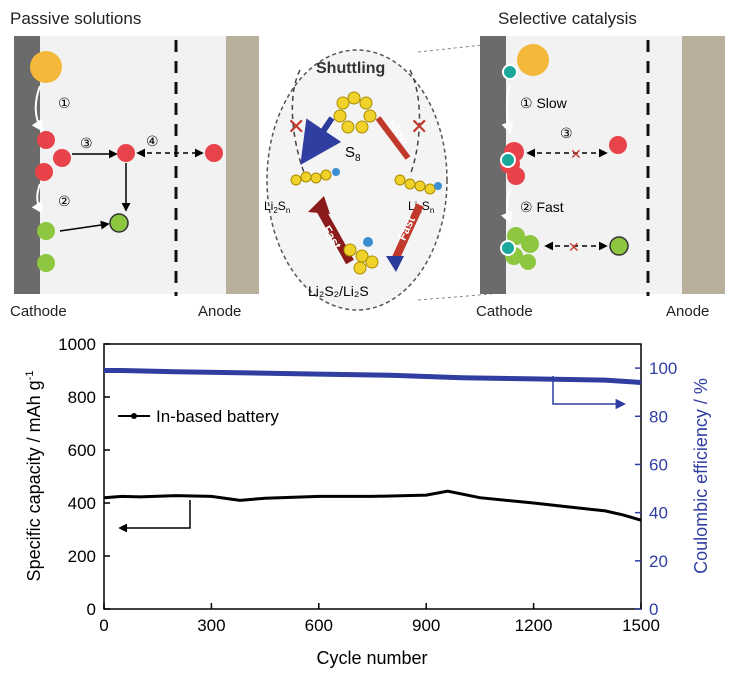 Image resolution: width=737 pixels, height=676 pixels. I want to click on y2-axis-ticks: 0 20 40 60 80 100, so click(656, 489).